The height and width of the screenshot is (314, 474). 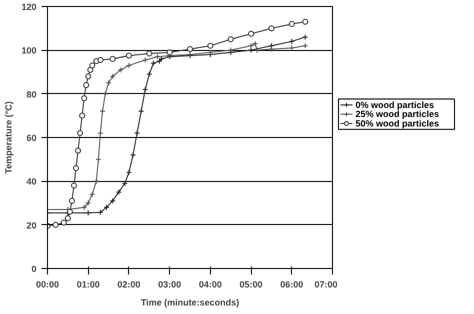 I want to click on x-tick-label: 04:00, so click(x=210, y=285).